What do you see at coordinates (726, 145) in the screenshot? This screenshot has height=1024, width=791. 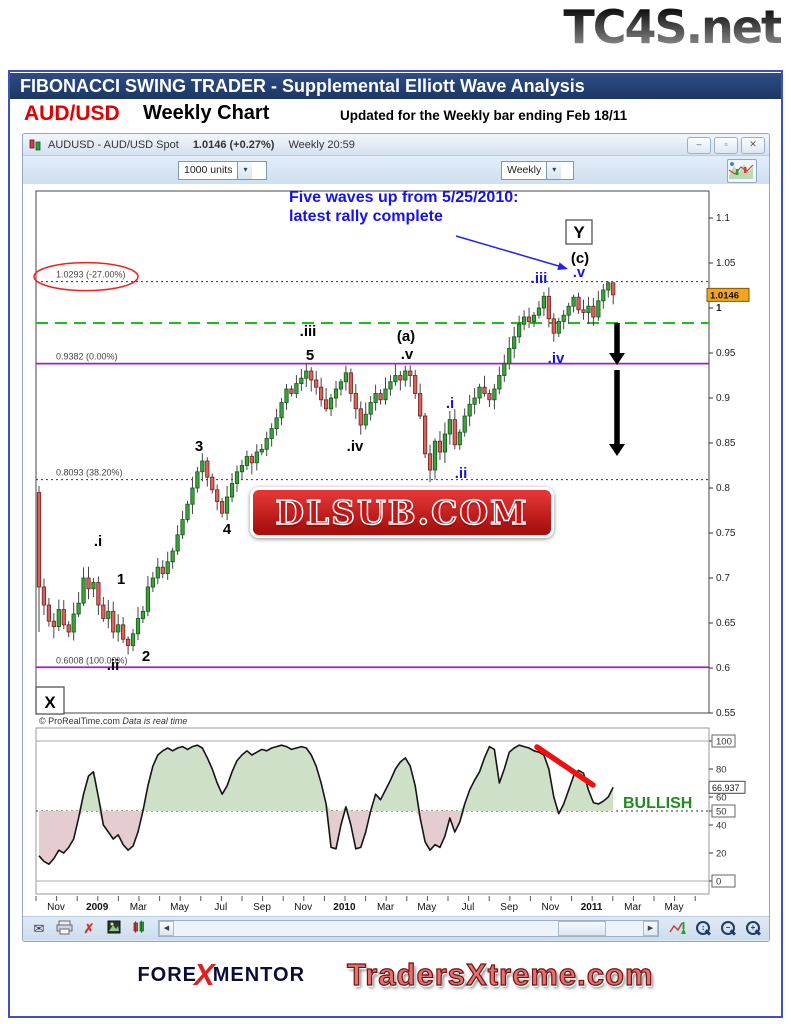 I see `maximize-button: ▫` at bounding box center [726, 145].